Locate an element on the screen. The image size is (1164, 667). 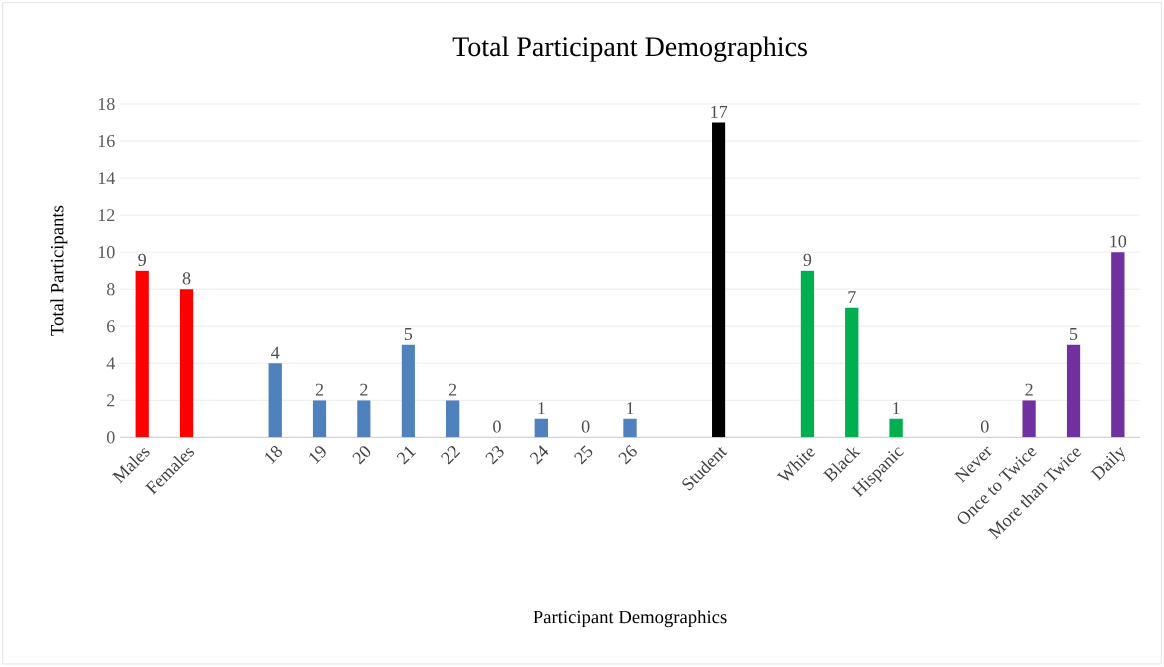
y-tick-label: 16 is located at coordinates (106, 141).